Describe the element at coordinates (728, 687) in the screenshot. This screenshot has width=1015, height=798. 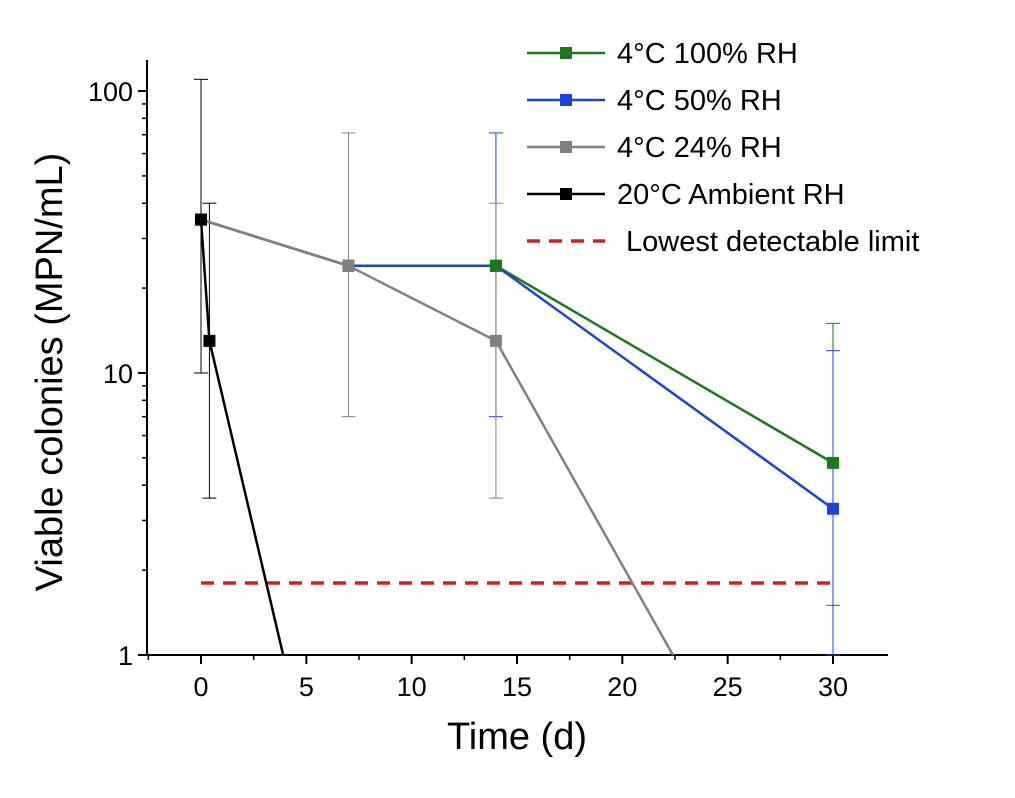
I see `x-tick-label: 25` at that location.